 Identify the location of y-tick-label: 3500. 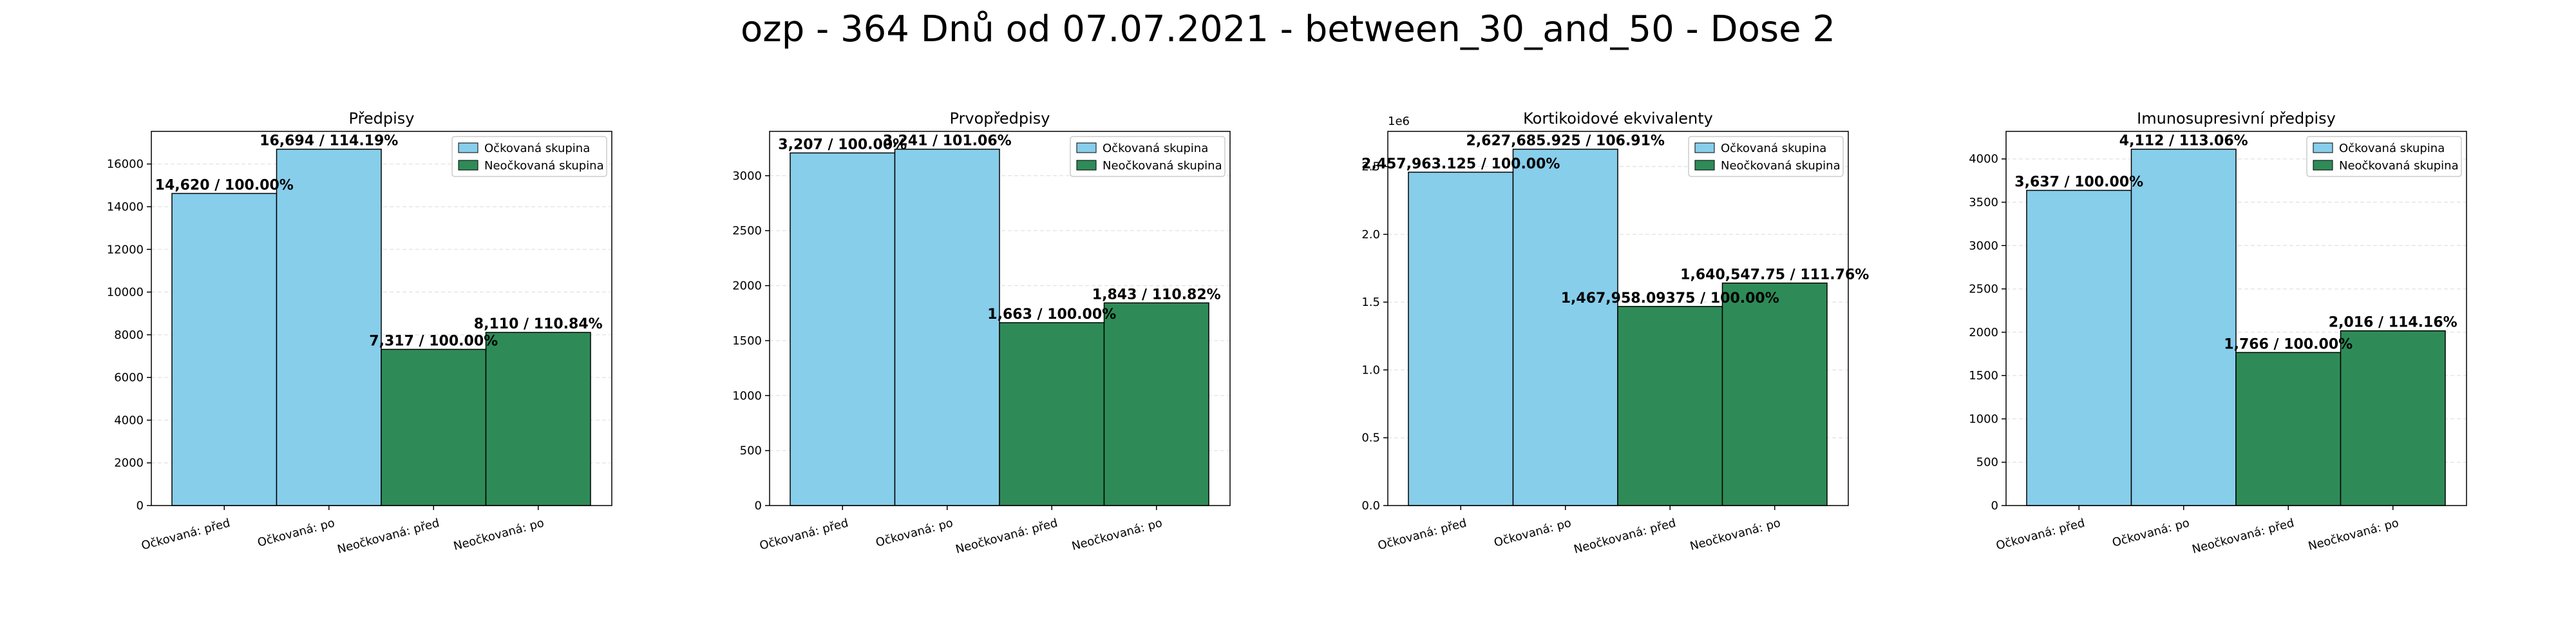
(1983, 202).